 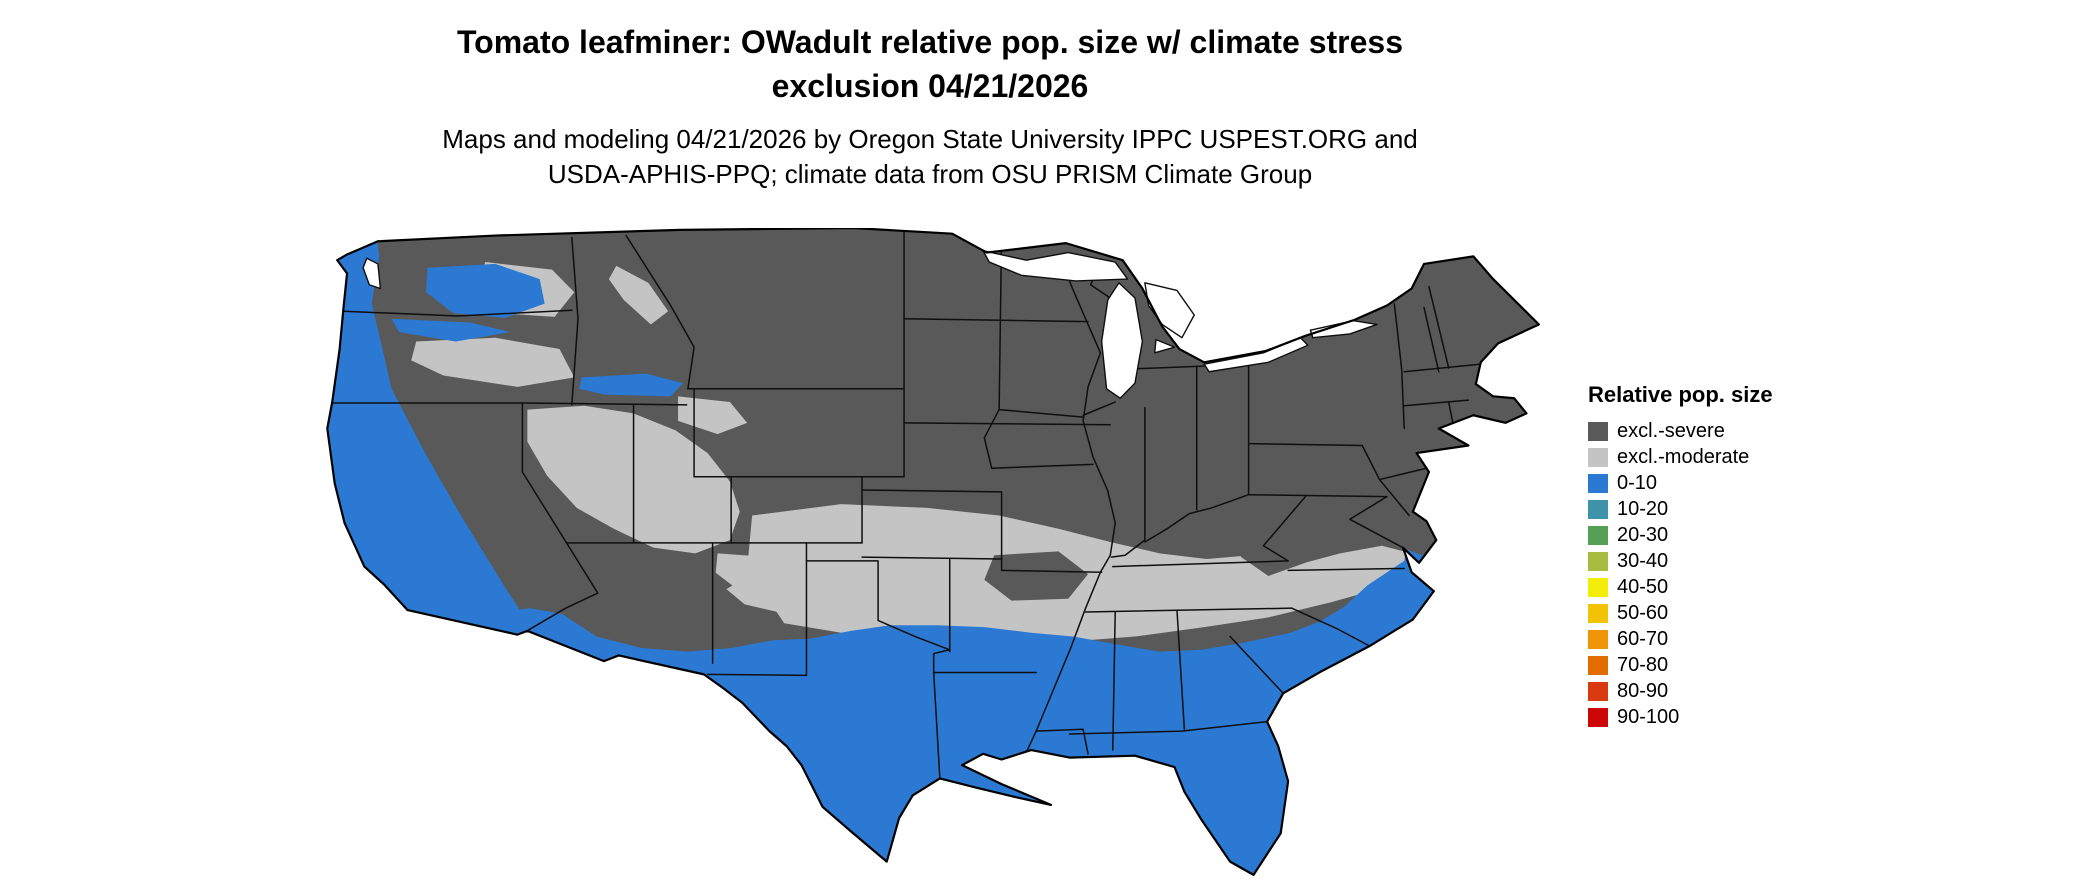 I want to click on legend-item: excl.-severe, so click(x=1680, y=431).